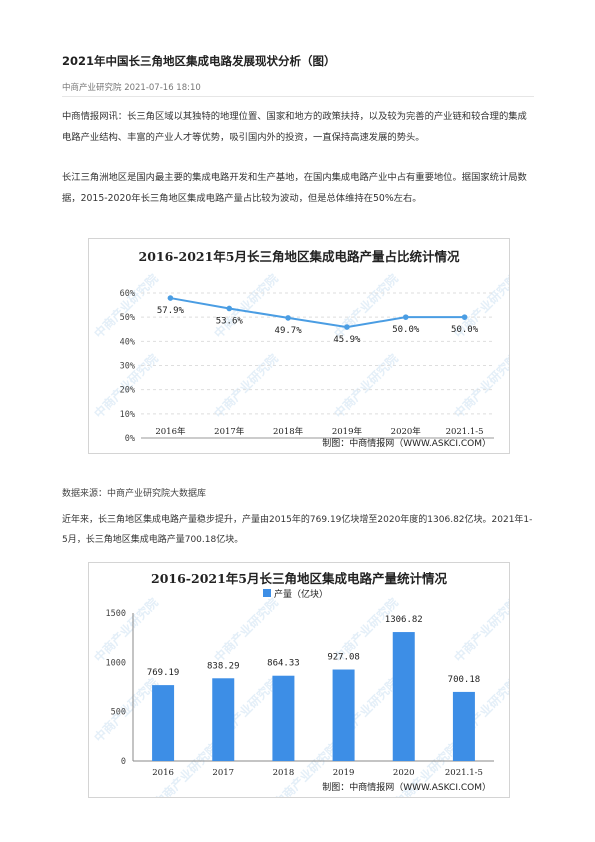  Describe the element at coordinates (289, 331) in the screenshot. I see `data-label: 49.7%` at that location.